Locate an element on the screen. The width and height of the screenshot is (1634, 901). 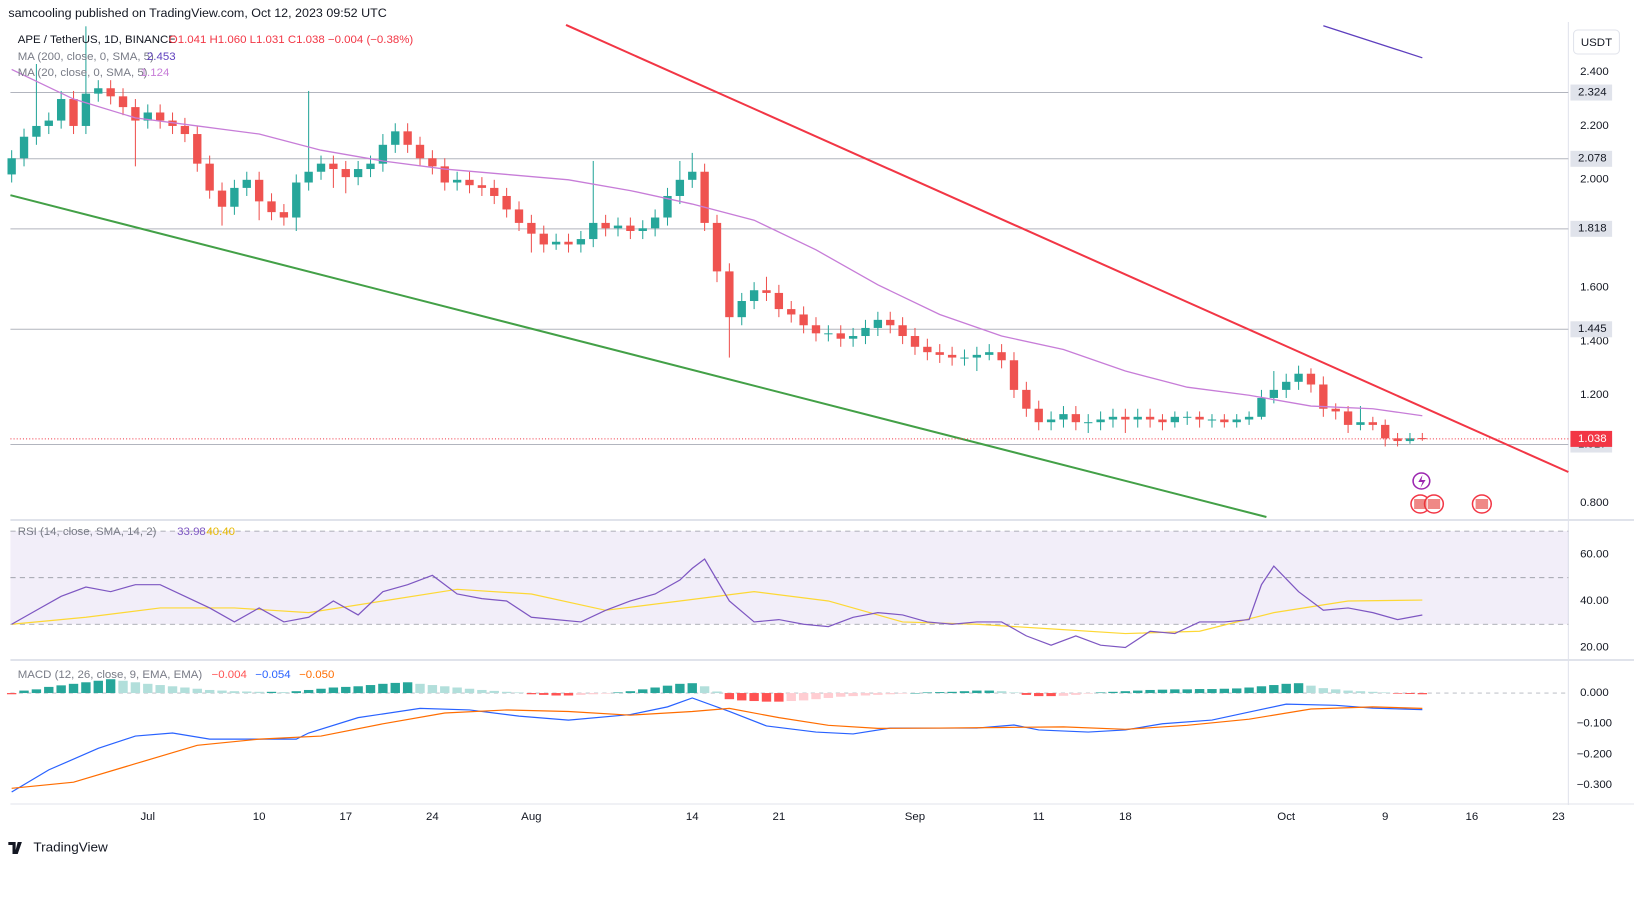
lightning is located at coordinates (1422, 481).